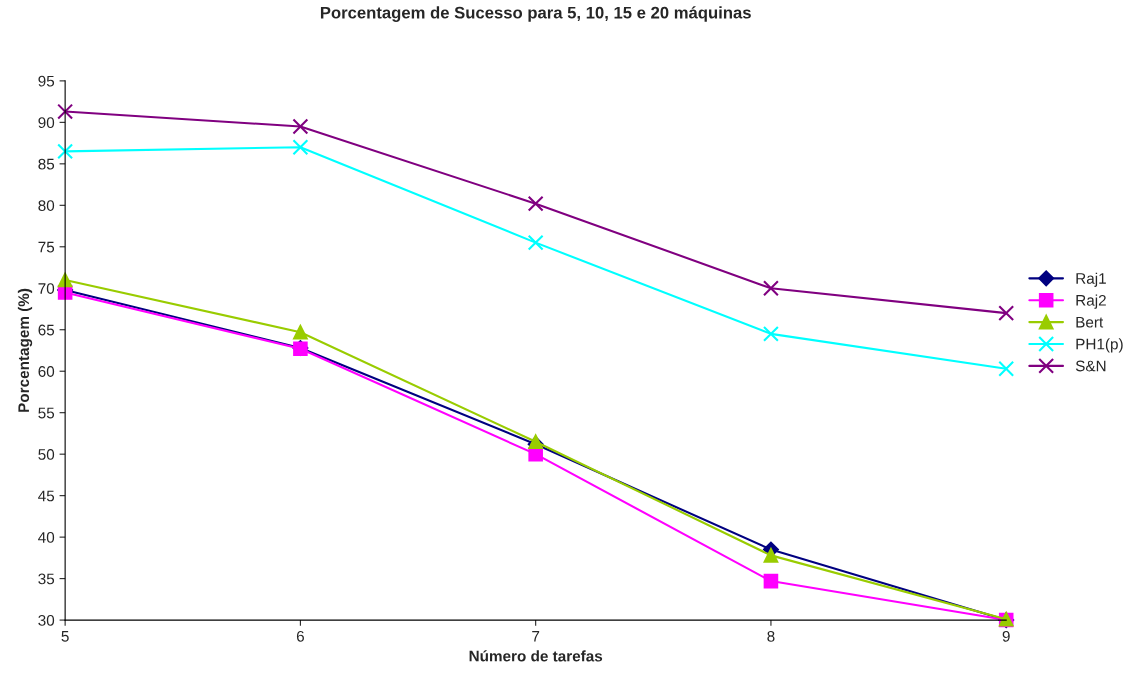 Image resolution: width=1123 pixels, height=674 pixels. Describe the element at coordinates (535, 14) in the screenshot. I see `chart-title: Porcentagem de Sucesso para 5, 10, 15 e 20 máquinas` at that location.